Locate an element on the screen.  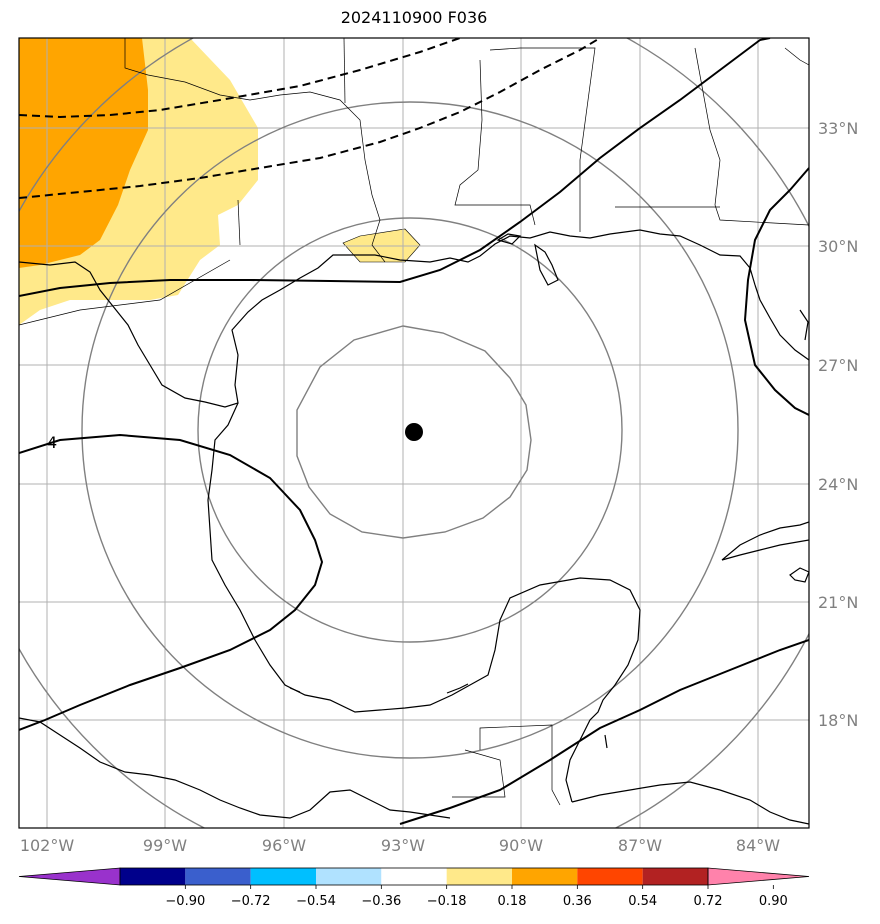
colorbar-tick-label: 0.72 is located at coordinates (708, 901).